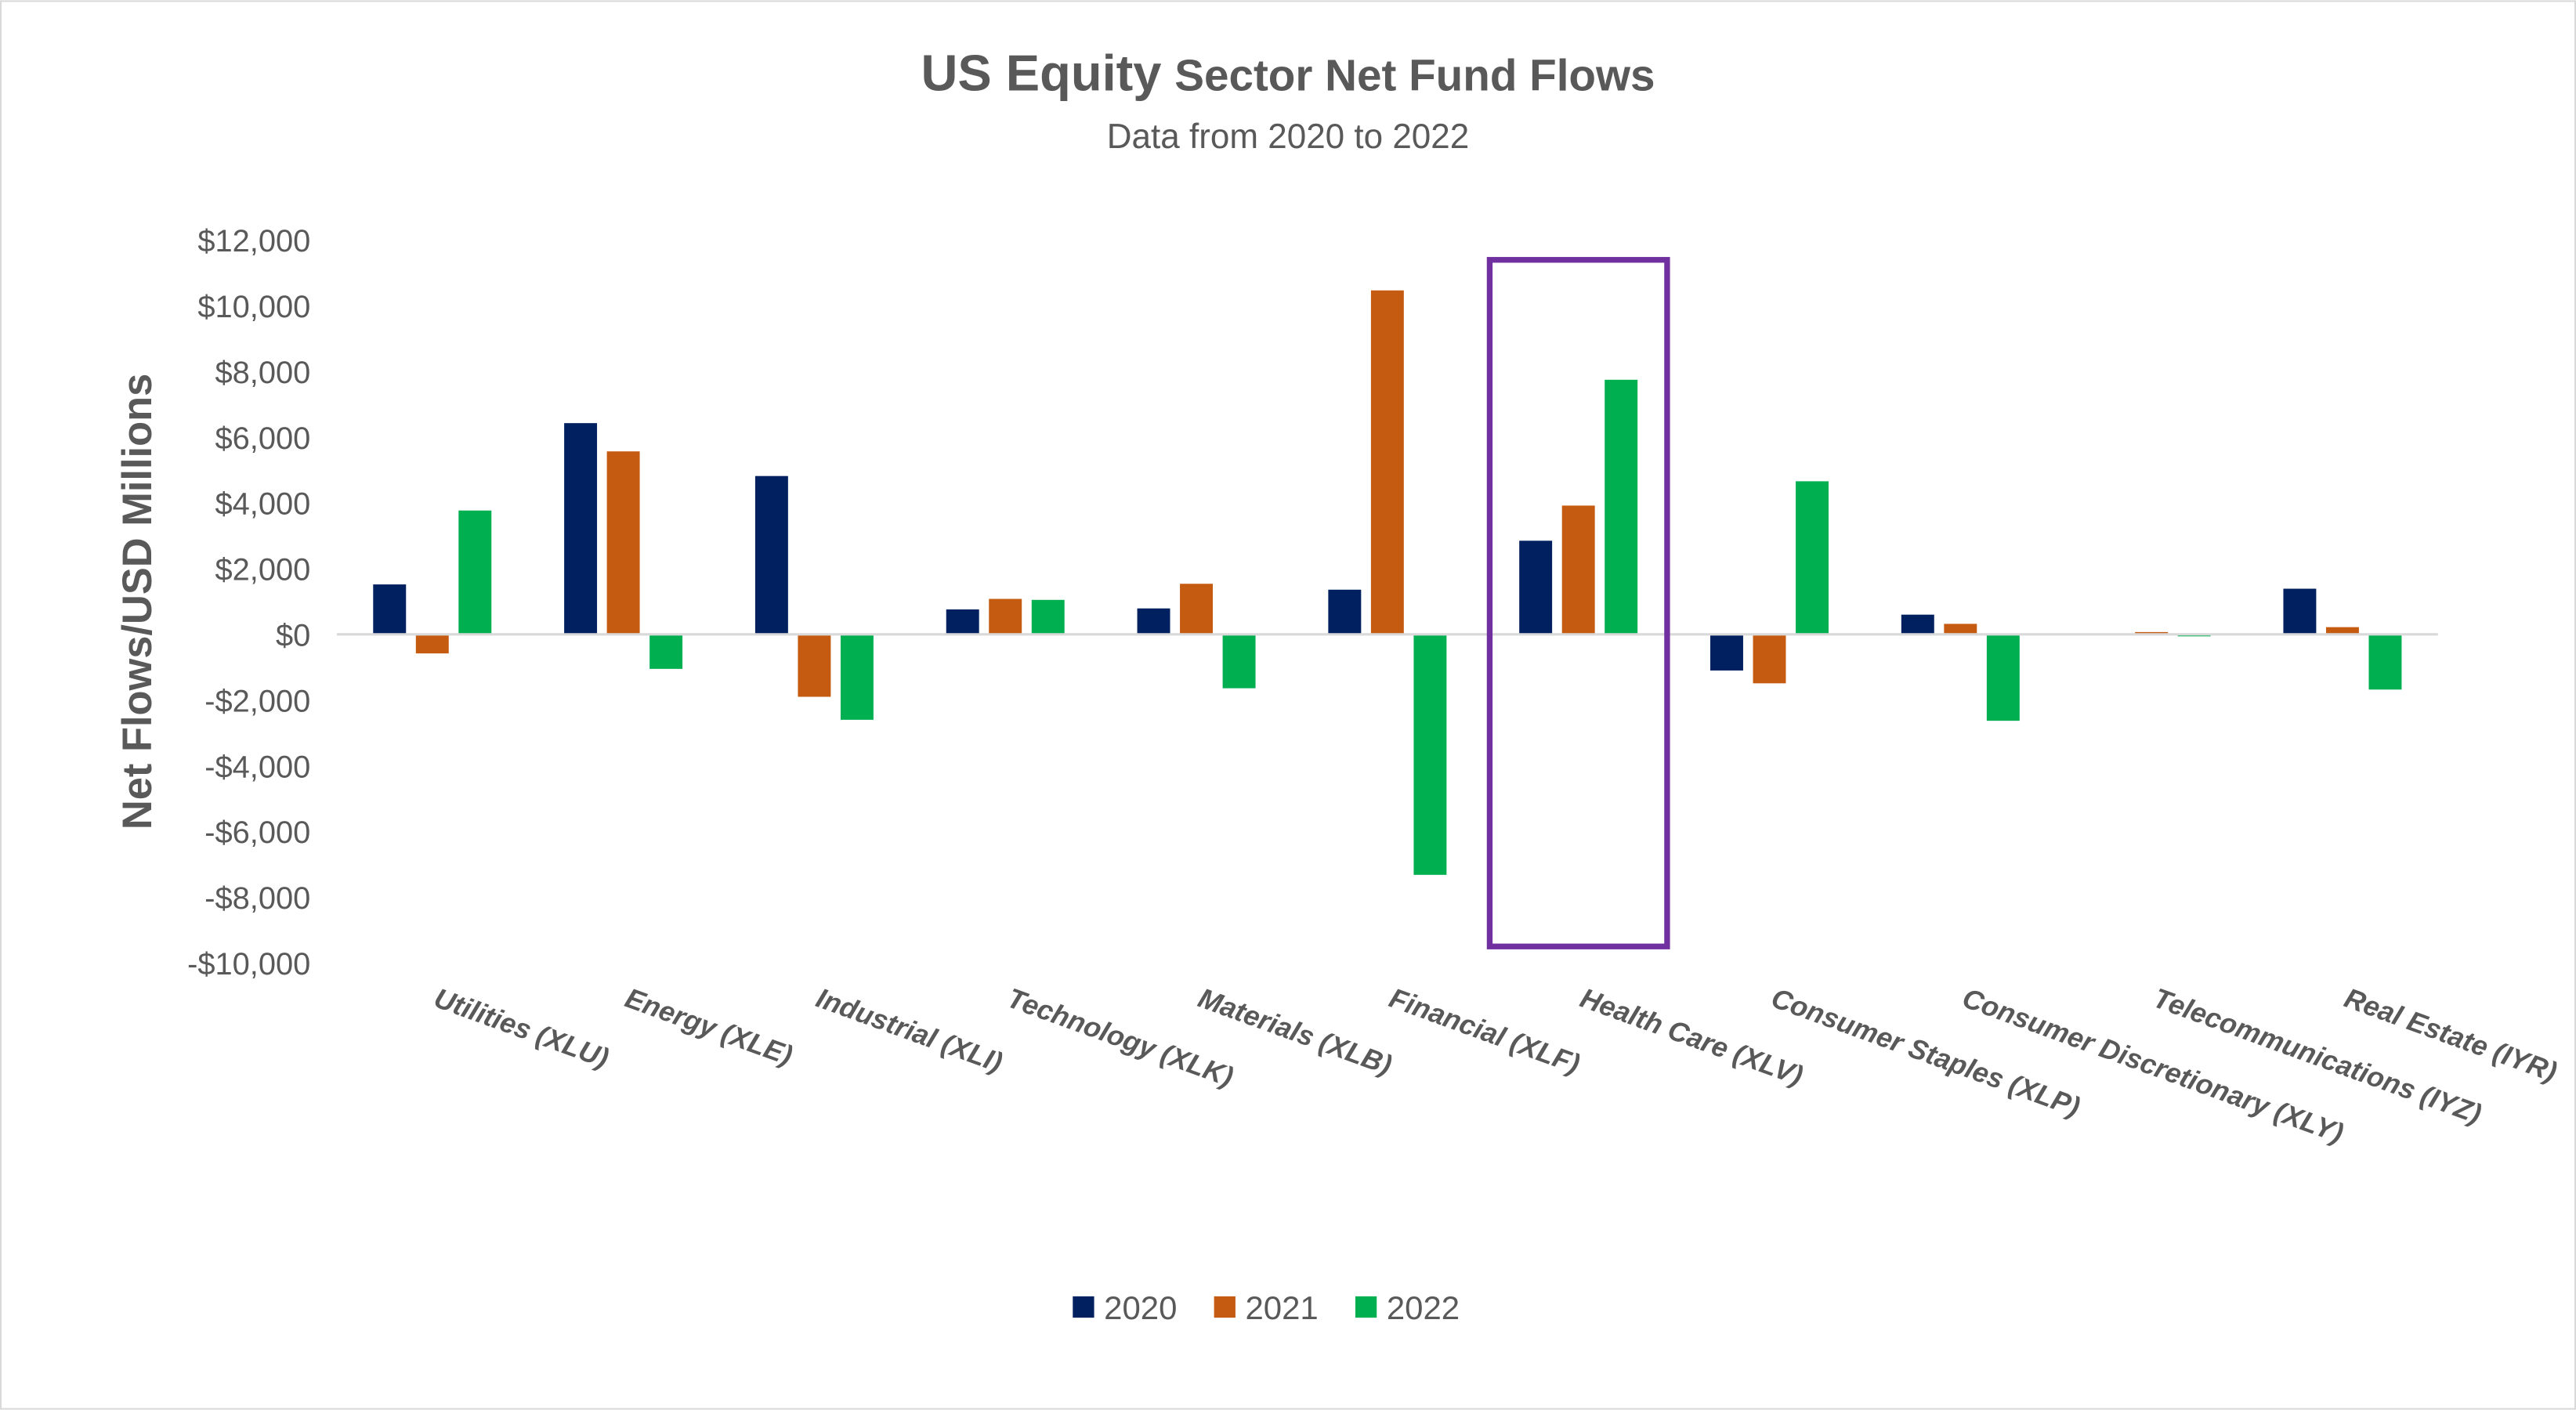 The image size is (2576, 1410). Describe the element at coordinates (254, 241) in the screenshot. I see `y-tick-label: $12,000` at that location.